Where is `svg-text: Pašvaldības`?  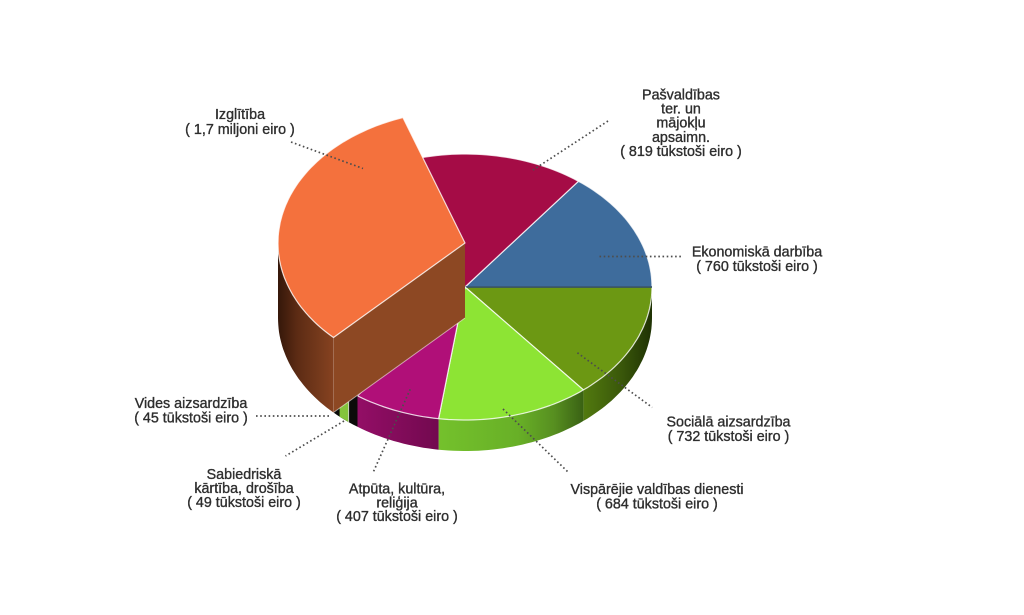
svg-text: Pašvaldības is located at coordinates (681, 95).